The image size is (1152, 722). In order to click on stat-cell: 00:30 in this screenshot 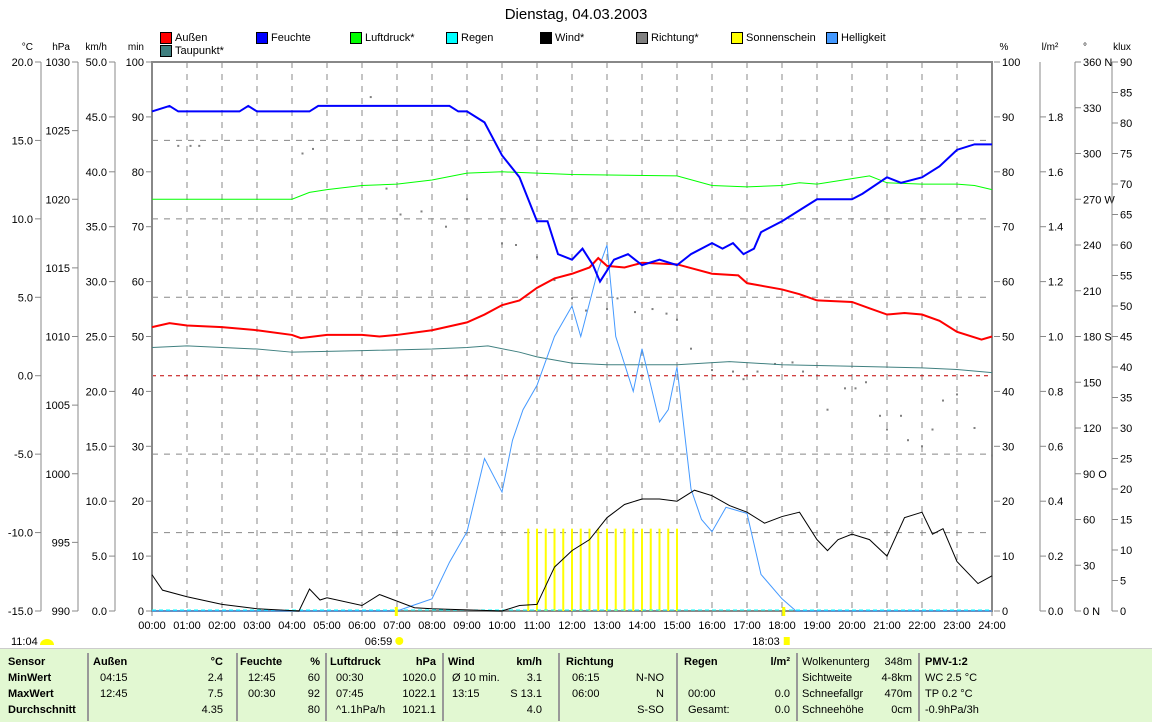, I will do `click(262, 694)`.